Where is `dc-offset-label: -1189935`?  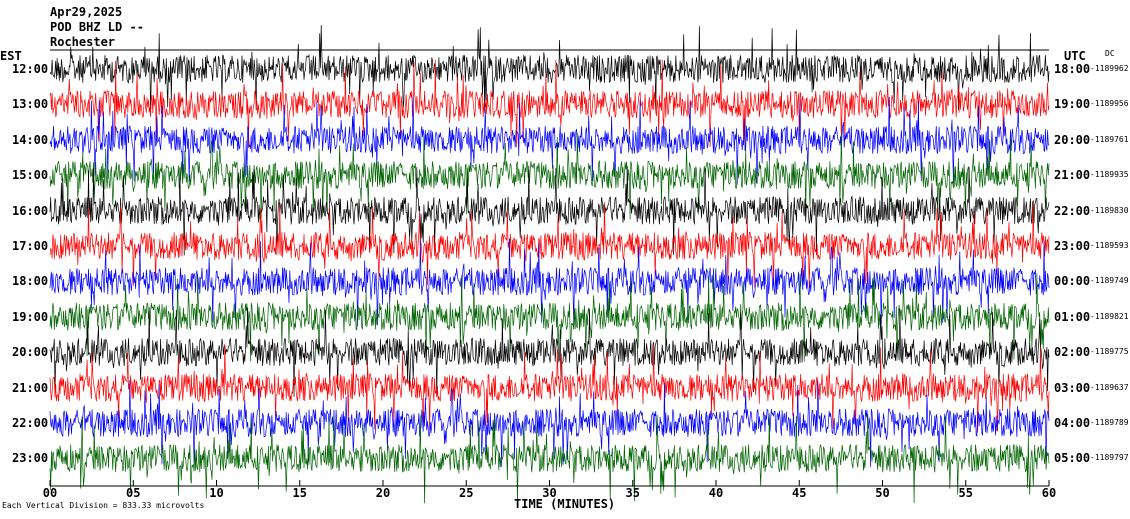
dc-offset-label: -1189935 is located at coordinates (1109, 175).